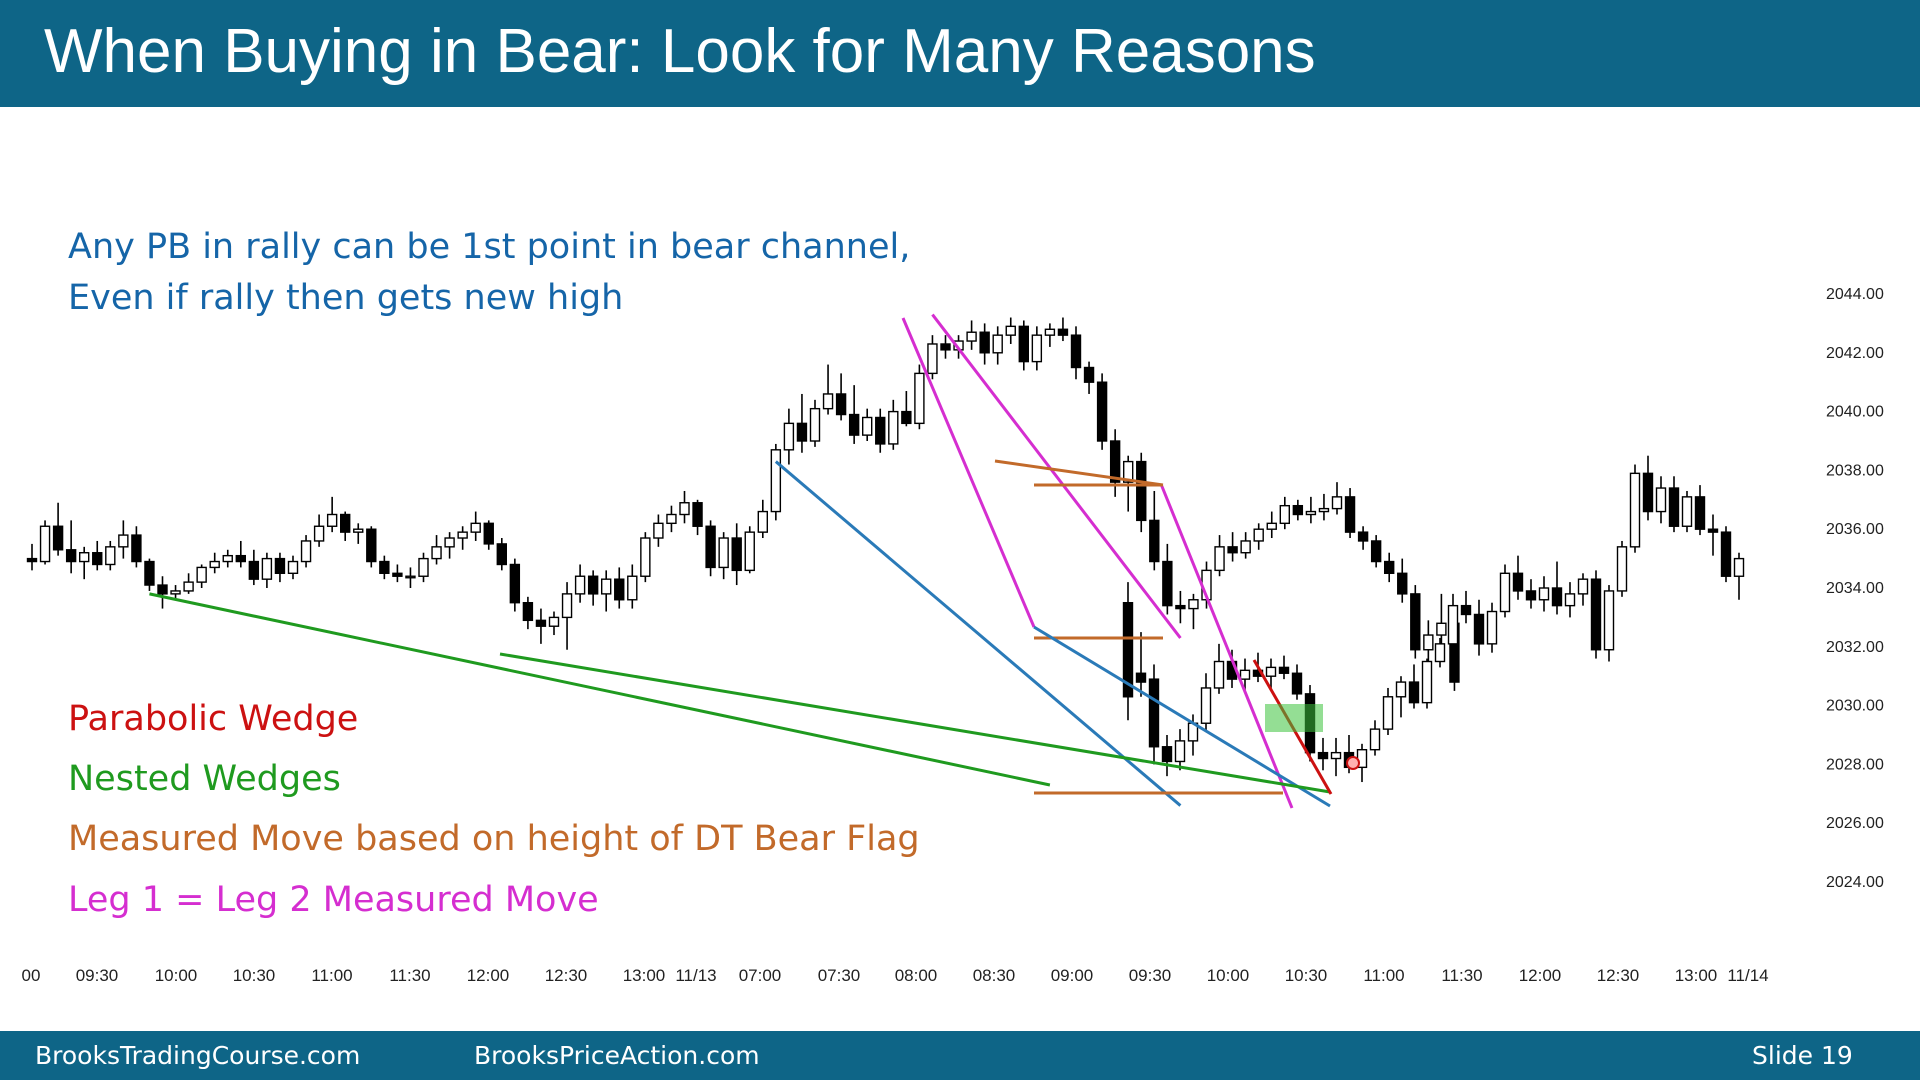  What do you see at coordinates (994, 975) in the screenshot?
I see `x-tick-label: 08:30` at bounding box center [994, 975].